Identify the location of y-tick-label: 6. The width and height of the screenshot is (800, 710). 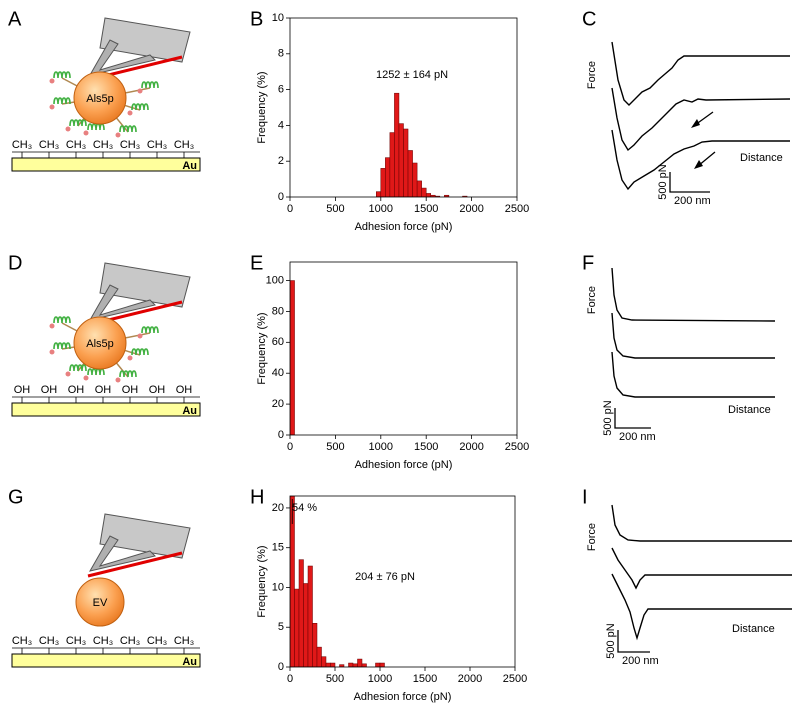
(281, 90).